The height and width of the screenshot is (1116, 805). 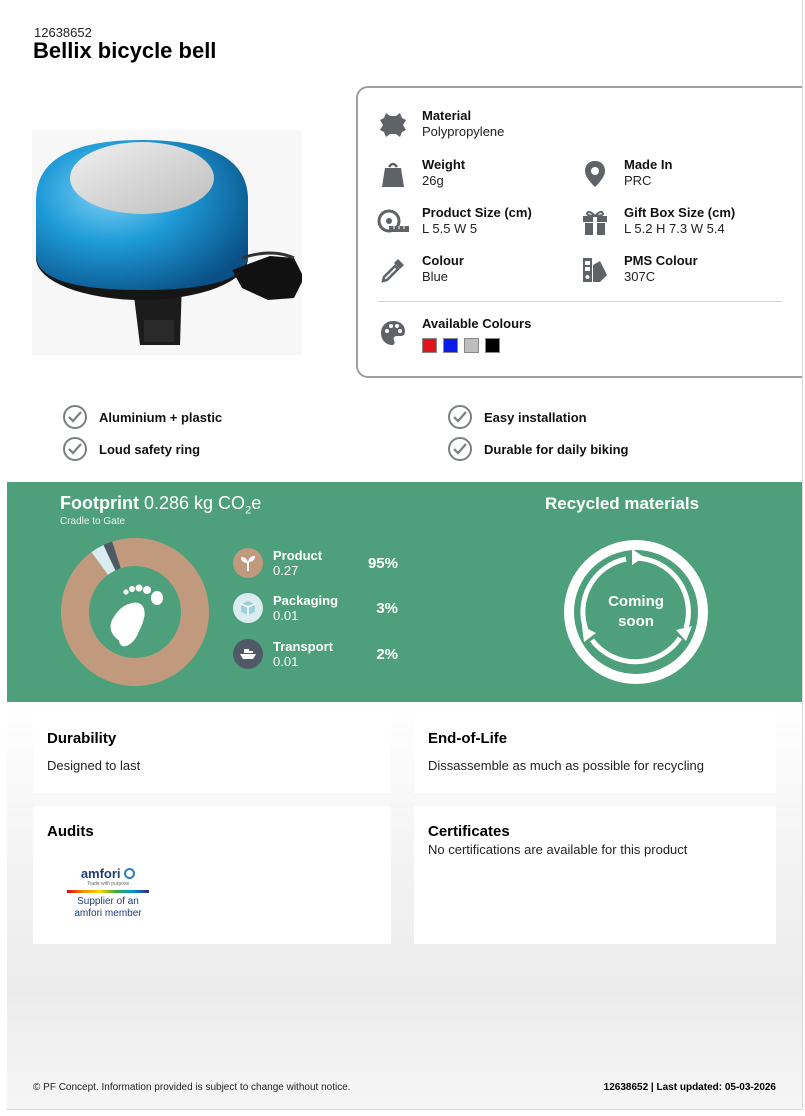 I want to click on spec-gift-box-size: Gift Box Size (cm) L 5.2 H 7.3 W 5.4, so click(x=656, y=222).